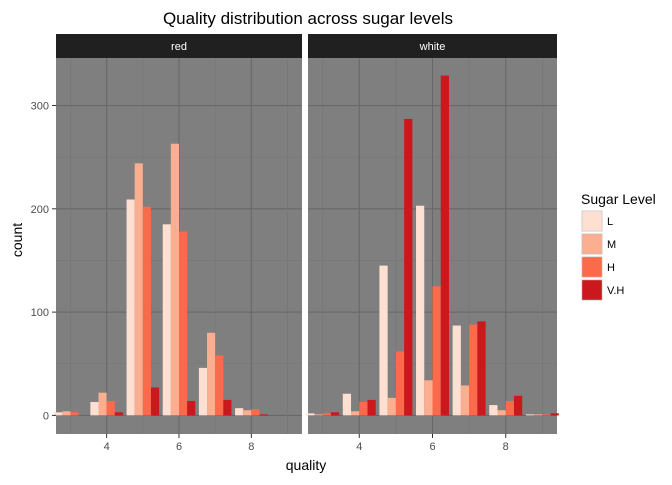 The width and height of the screenshot is (672, 485). I want to click on bar-white-V.H-4, so click(371, 407).